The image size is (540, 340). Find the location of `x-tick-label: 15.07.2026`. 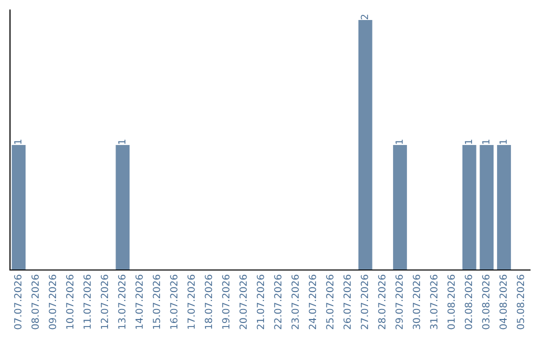

x-tick-label: 15.07.2026 is located at coordinates (156, 301).